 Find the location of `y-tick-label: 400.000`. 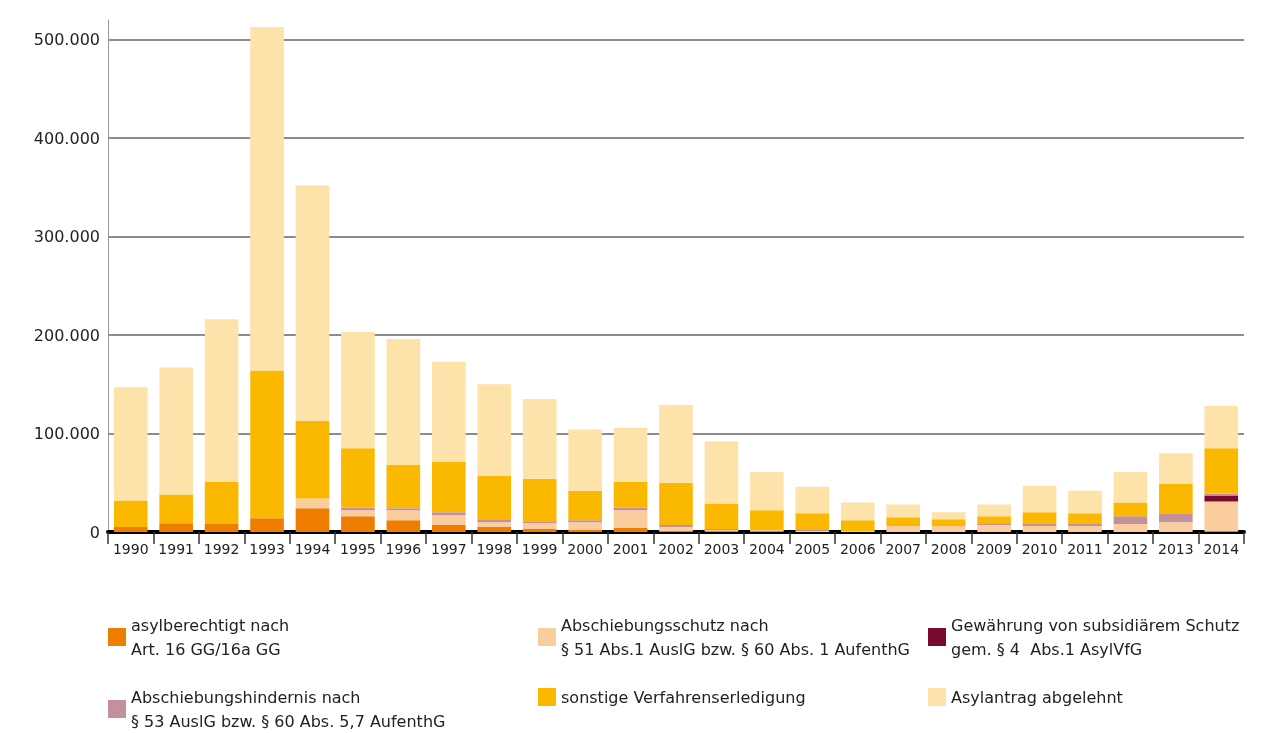

y-tick-label: 400.000 is located at coordinates (66, 138).